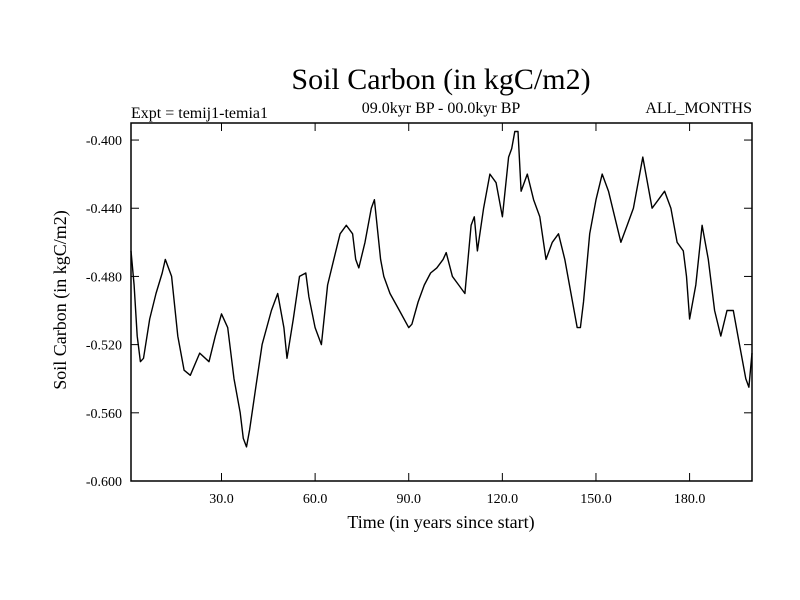  Describe the element at coordinates (104, 277) in the screenshot. I see `y-tick-label: -0.480` at that location.